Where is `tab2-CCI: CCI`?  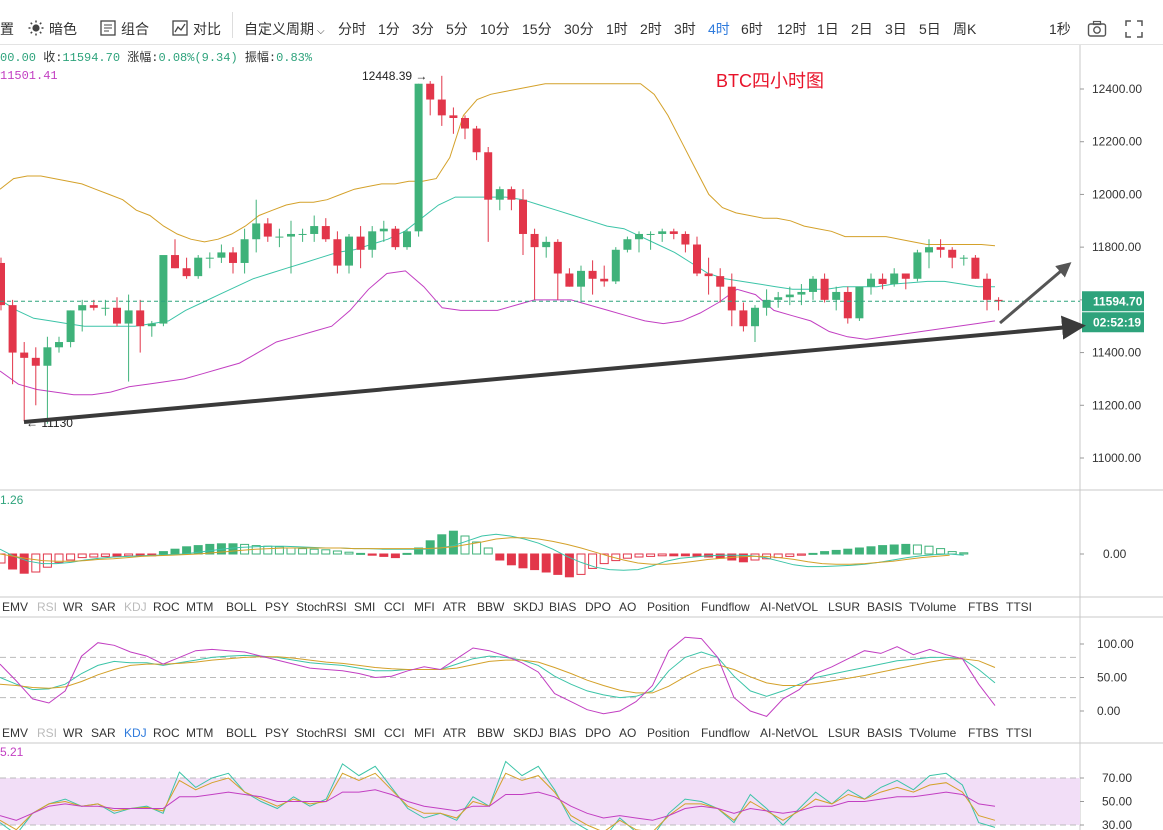
tab2-CCI: CCI is located at coordinates (394, 733).